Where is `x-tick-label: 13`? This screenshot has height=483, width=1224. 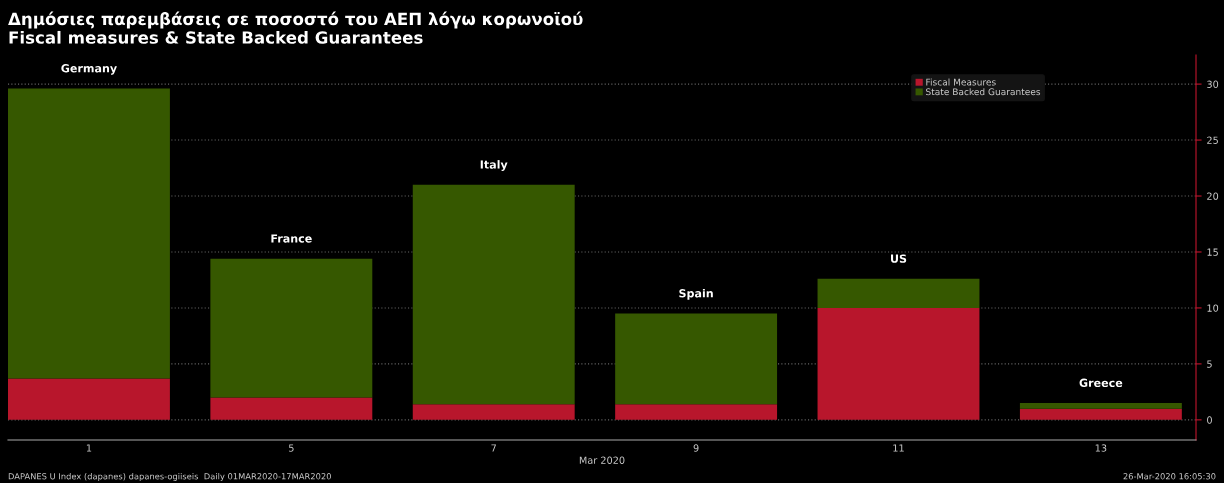
x-tick-label: 13 is located at coordinates (1101, 448).